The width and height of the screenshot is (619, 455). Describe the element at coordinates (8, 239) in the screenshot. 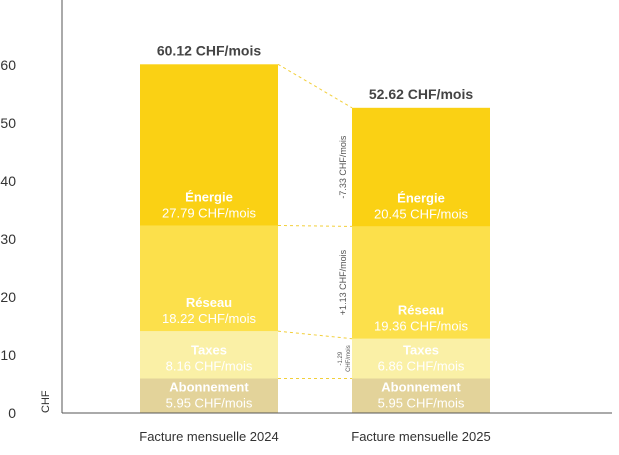

I see `y-tick-label-30: 30` at that location.